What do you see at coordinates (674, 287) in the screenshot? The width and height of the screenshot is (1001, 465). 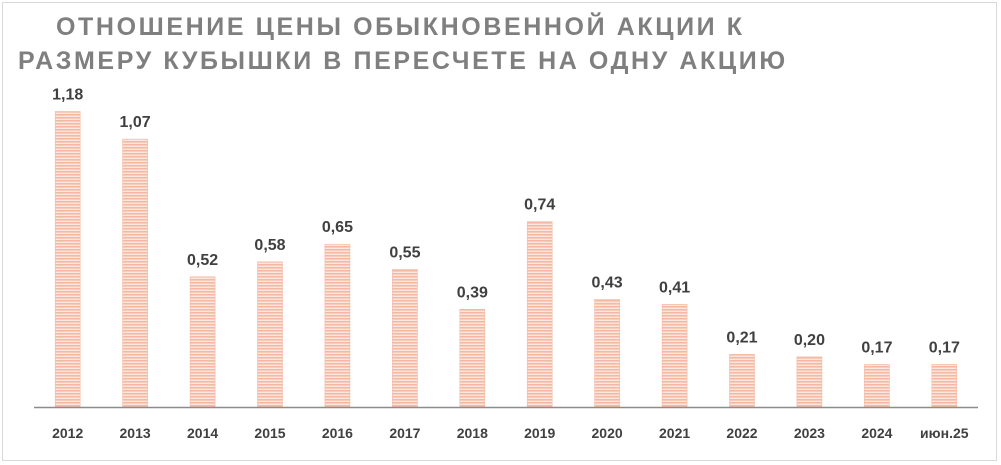 I see `data-label-2021: 0,41` at bounding box center [674, 287].